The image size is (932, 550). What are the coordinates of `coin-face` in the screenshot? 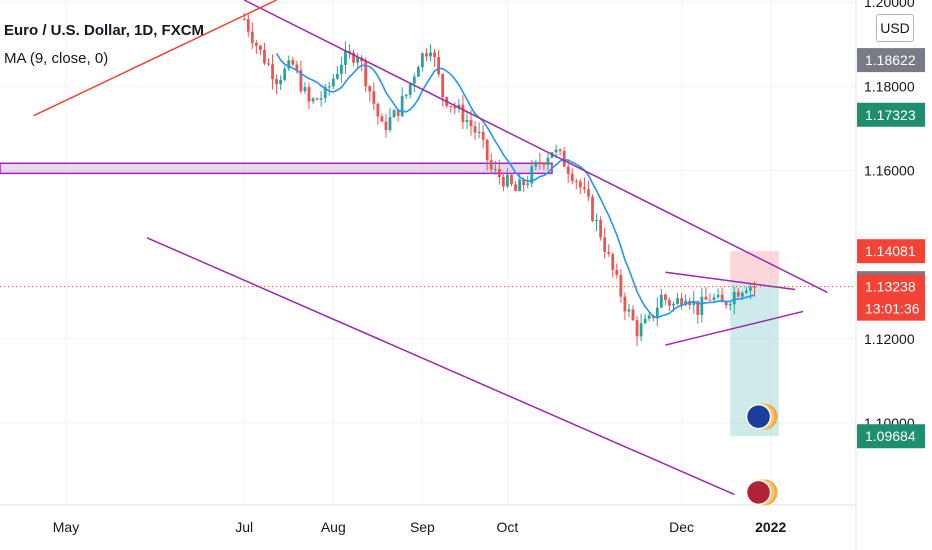 It's located at (758, 416).